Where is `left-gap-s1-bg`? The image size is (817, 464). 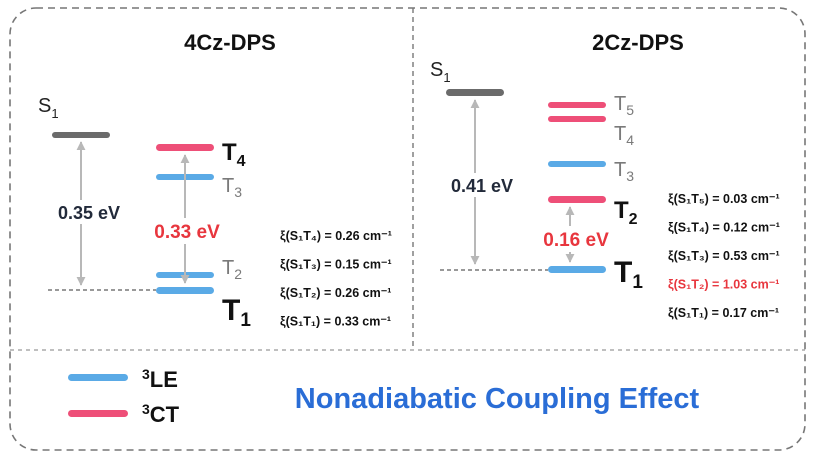
left-gap-s1-bg is located at coordinates (89, 212).